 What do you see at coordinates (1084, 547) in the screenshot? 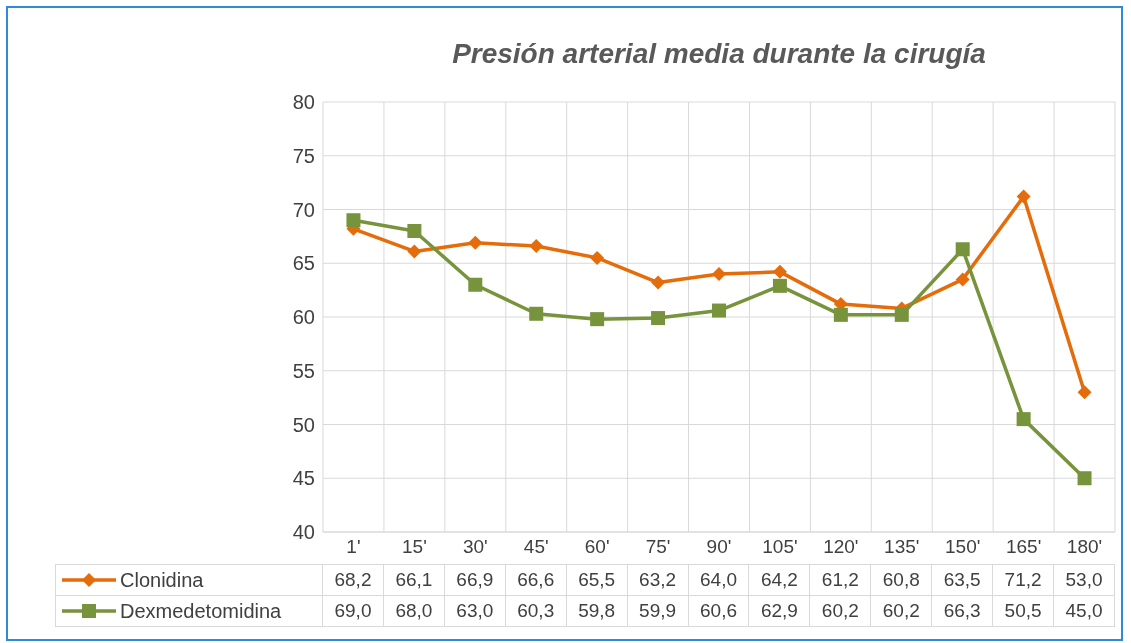
I see `x-tick-label: 180'` at bounding box center [1084, 547].